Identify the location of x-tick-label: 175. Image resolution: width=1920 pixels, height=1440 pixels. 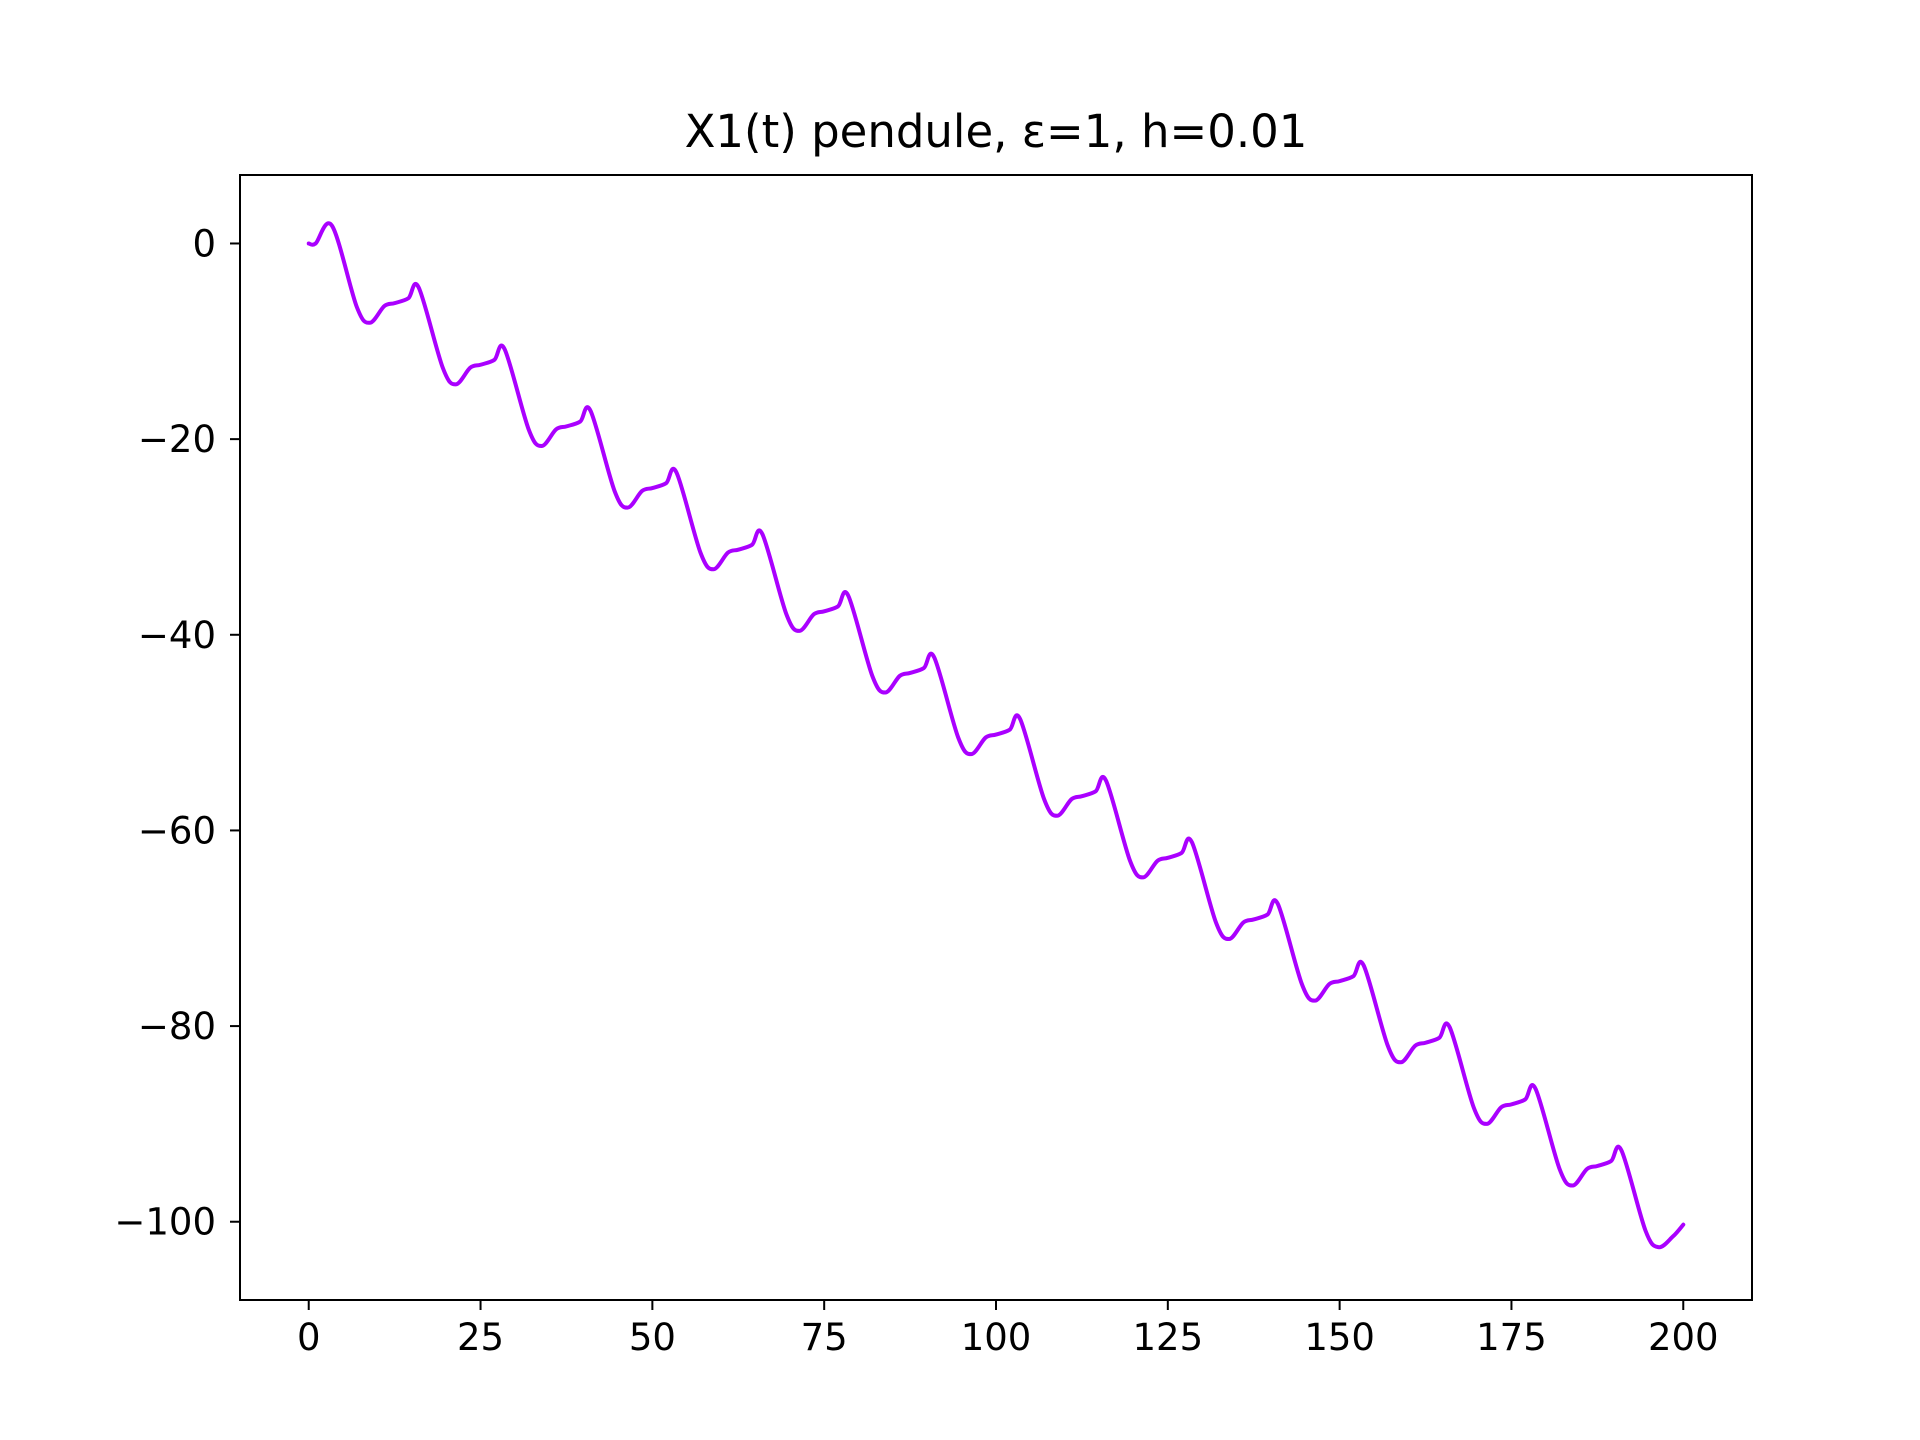
(1511, 1337).